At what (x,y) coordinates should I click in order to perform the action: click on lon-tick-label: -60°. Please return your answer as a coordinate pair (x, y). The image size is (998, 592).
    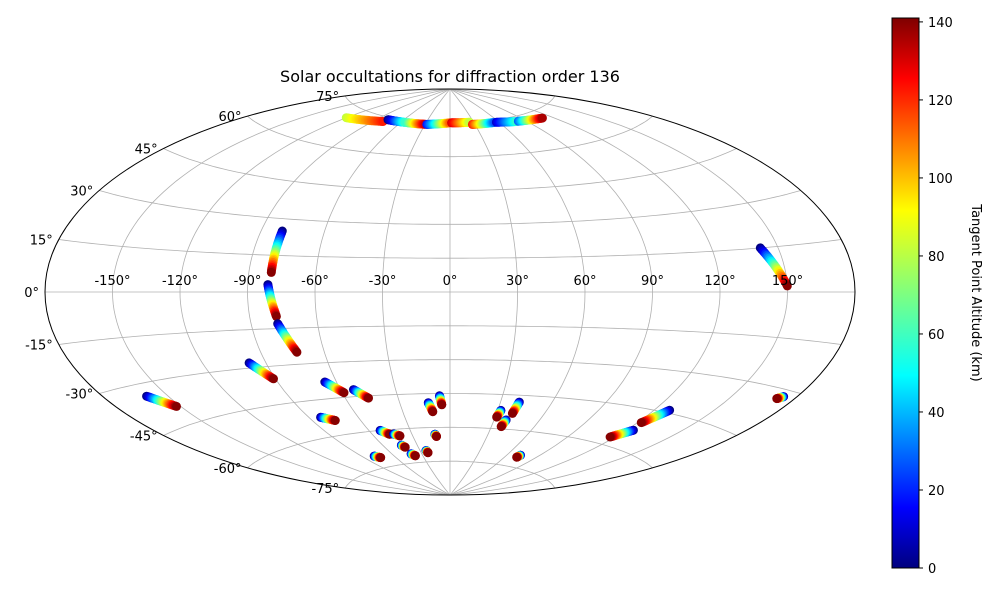
    Looking at the image, I should click on (315, 281).